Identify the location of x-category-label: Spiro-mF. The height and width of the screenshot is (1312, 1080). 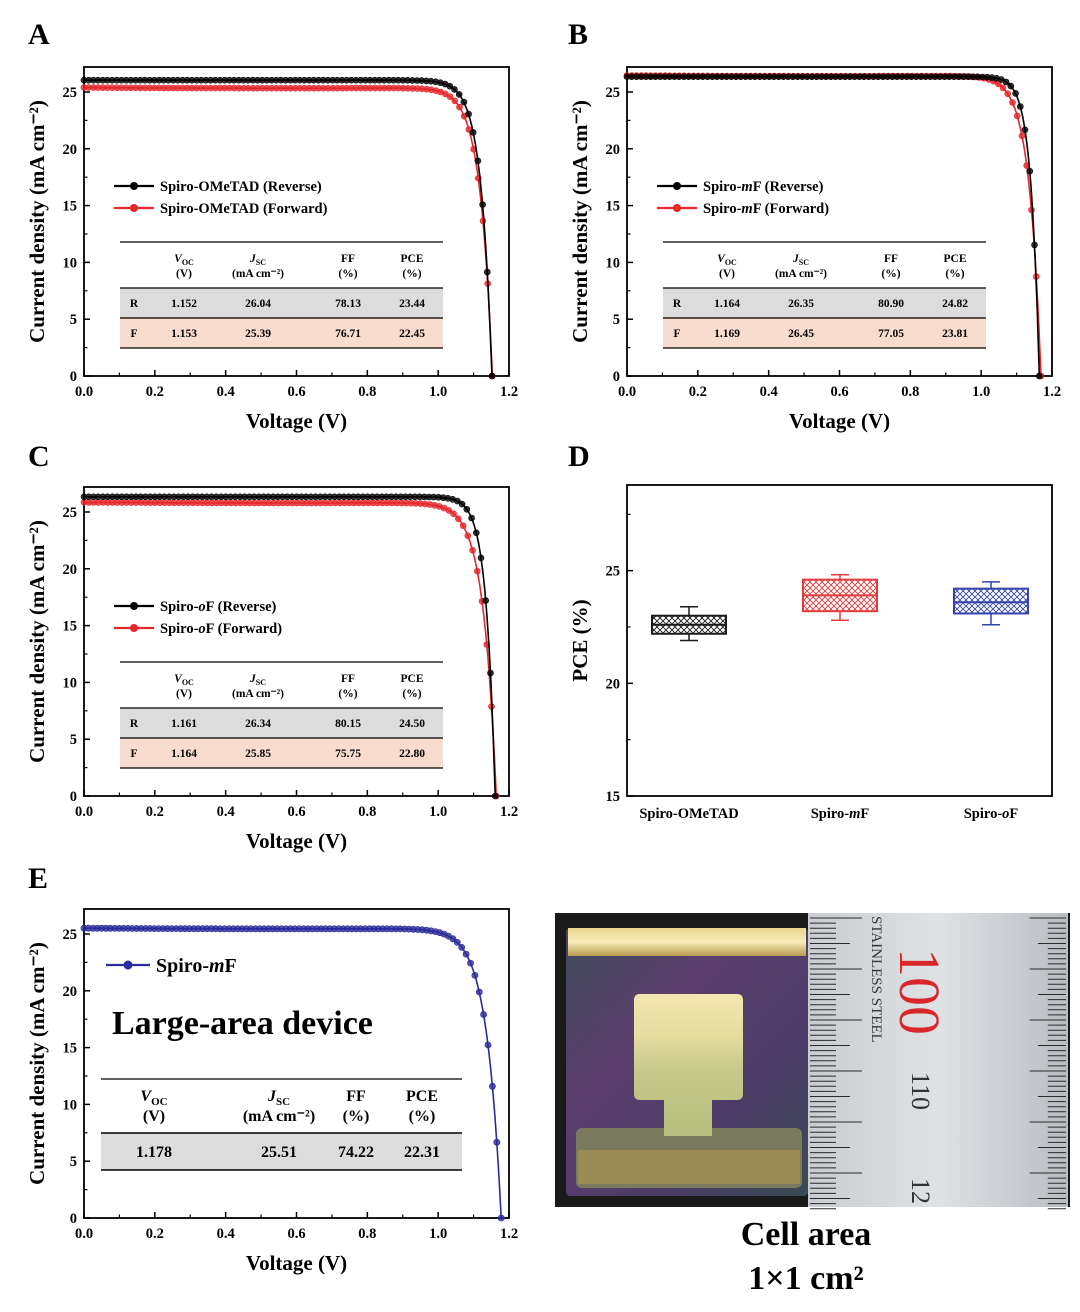
(840, 814).